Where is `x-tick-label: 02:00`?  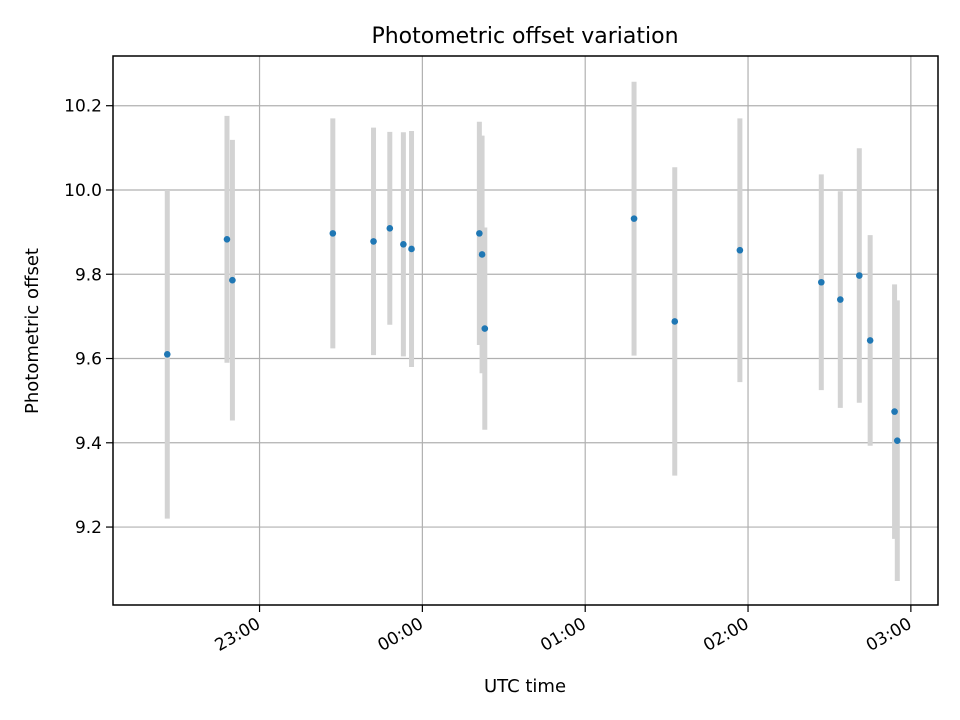 x-tick-label: 02:00 is located at coordinates (726, 635).